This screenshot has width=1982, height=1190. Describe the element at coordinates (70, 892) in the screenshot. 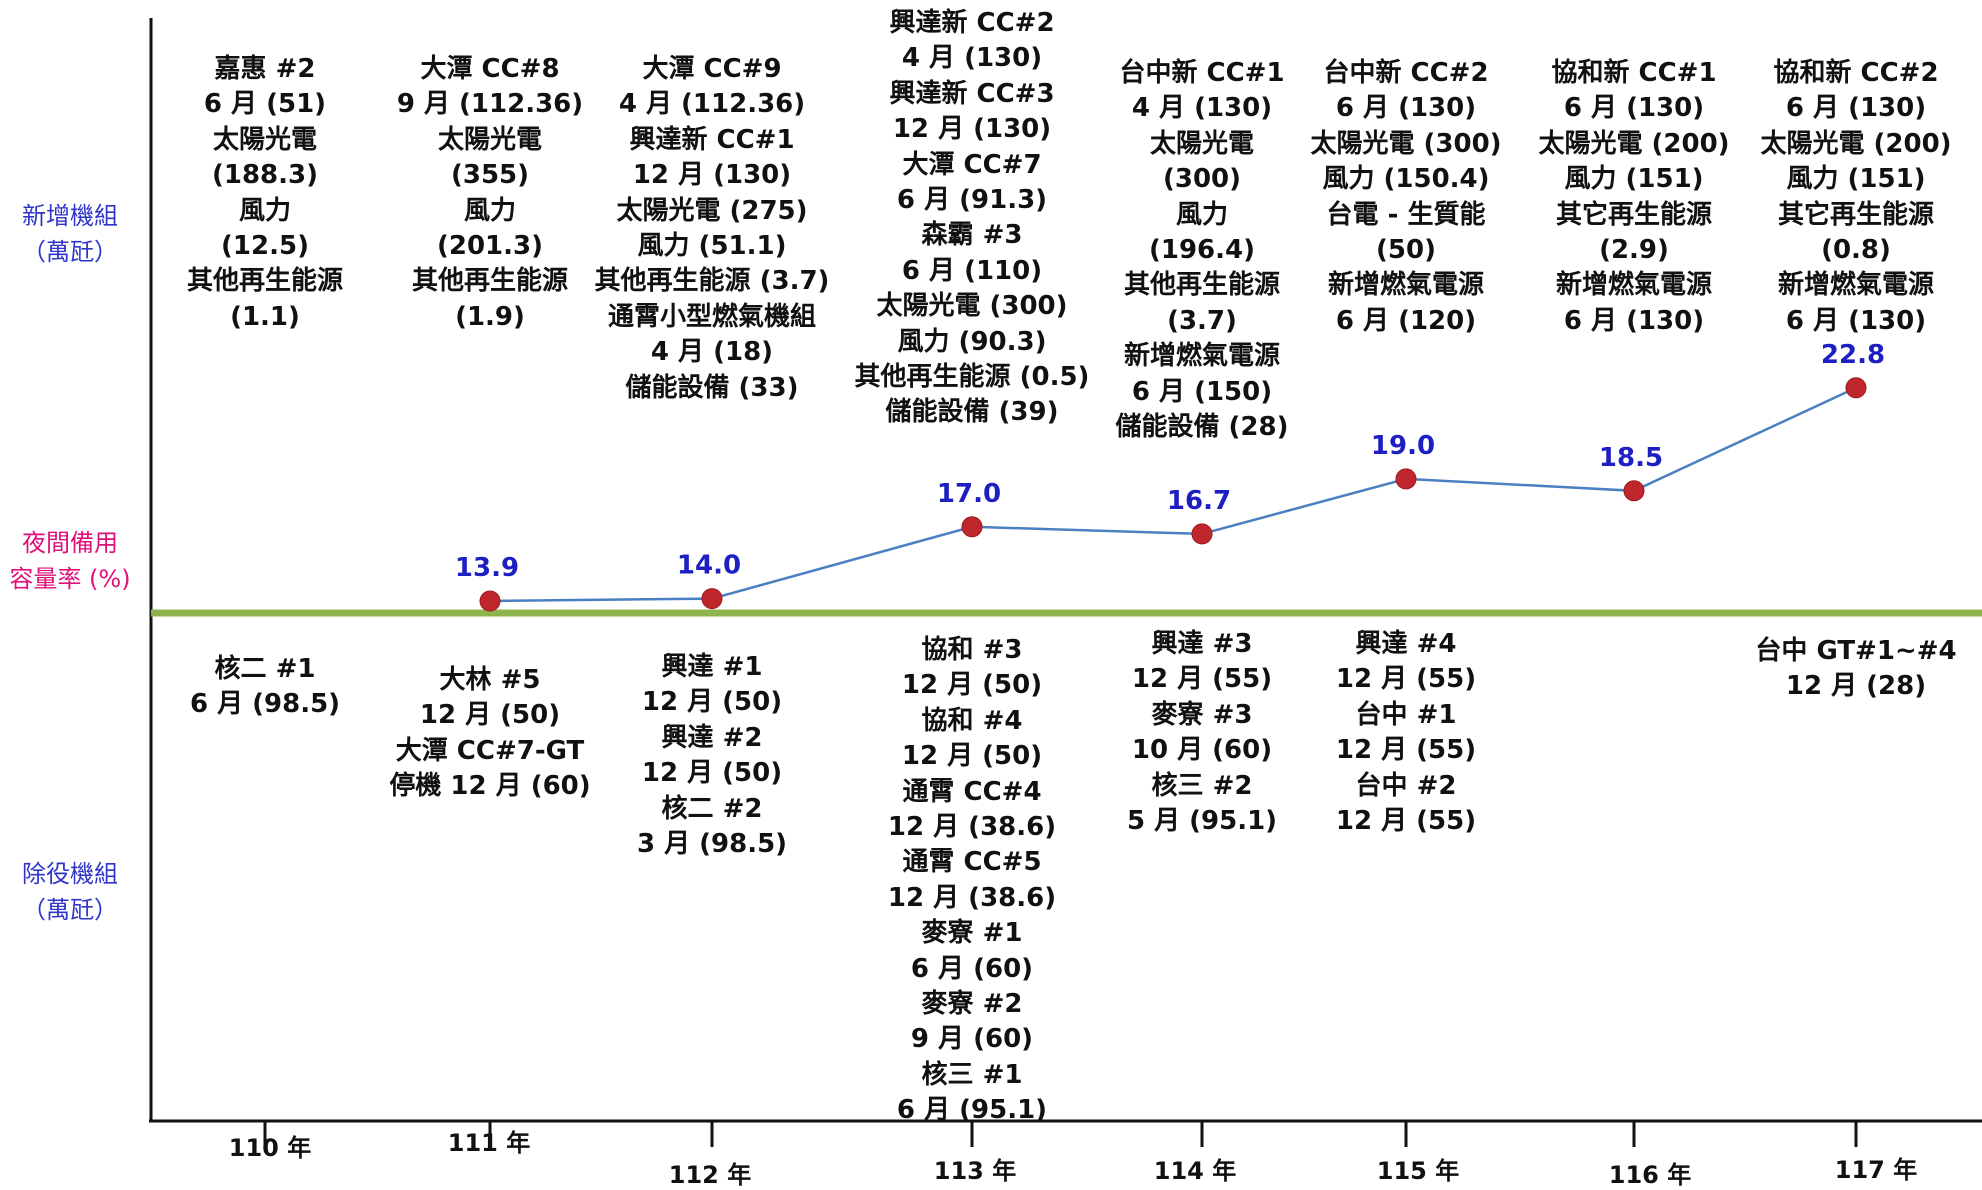

I see `retired-units-label: 除役機組 （萬瓩）` at that location.